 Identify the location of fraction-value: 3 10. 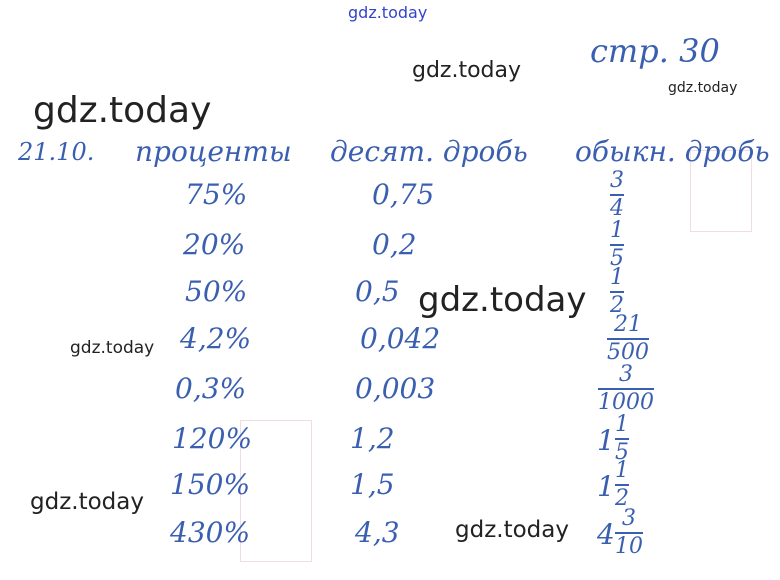
(629, 533).